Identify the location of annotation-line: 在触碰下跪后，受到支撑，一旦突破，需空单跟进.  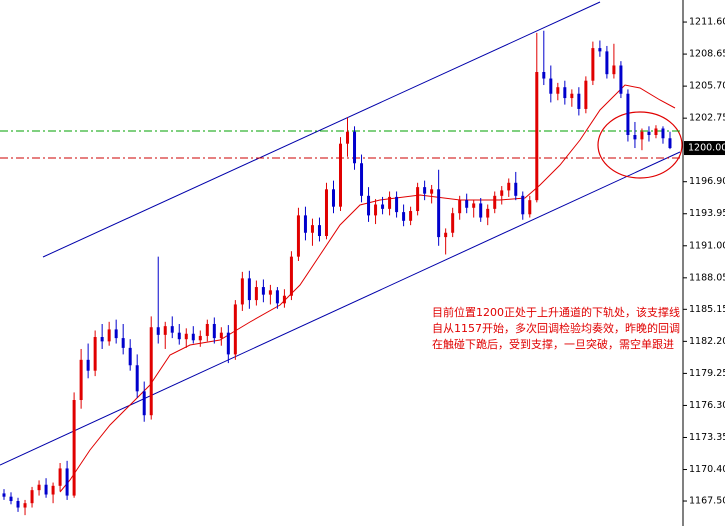
(553, 344).